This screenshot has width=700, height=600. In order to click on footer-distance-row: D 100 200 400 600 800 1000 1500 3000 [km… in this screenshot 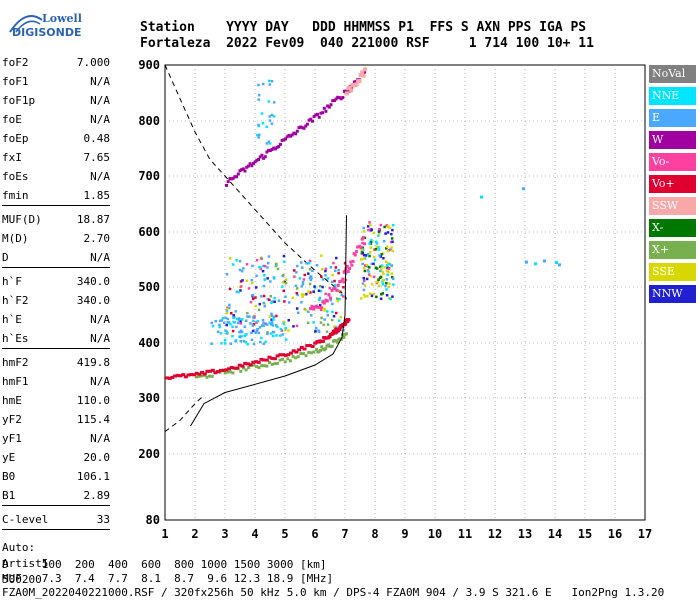, I will do `click(164, 564)`.